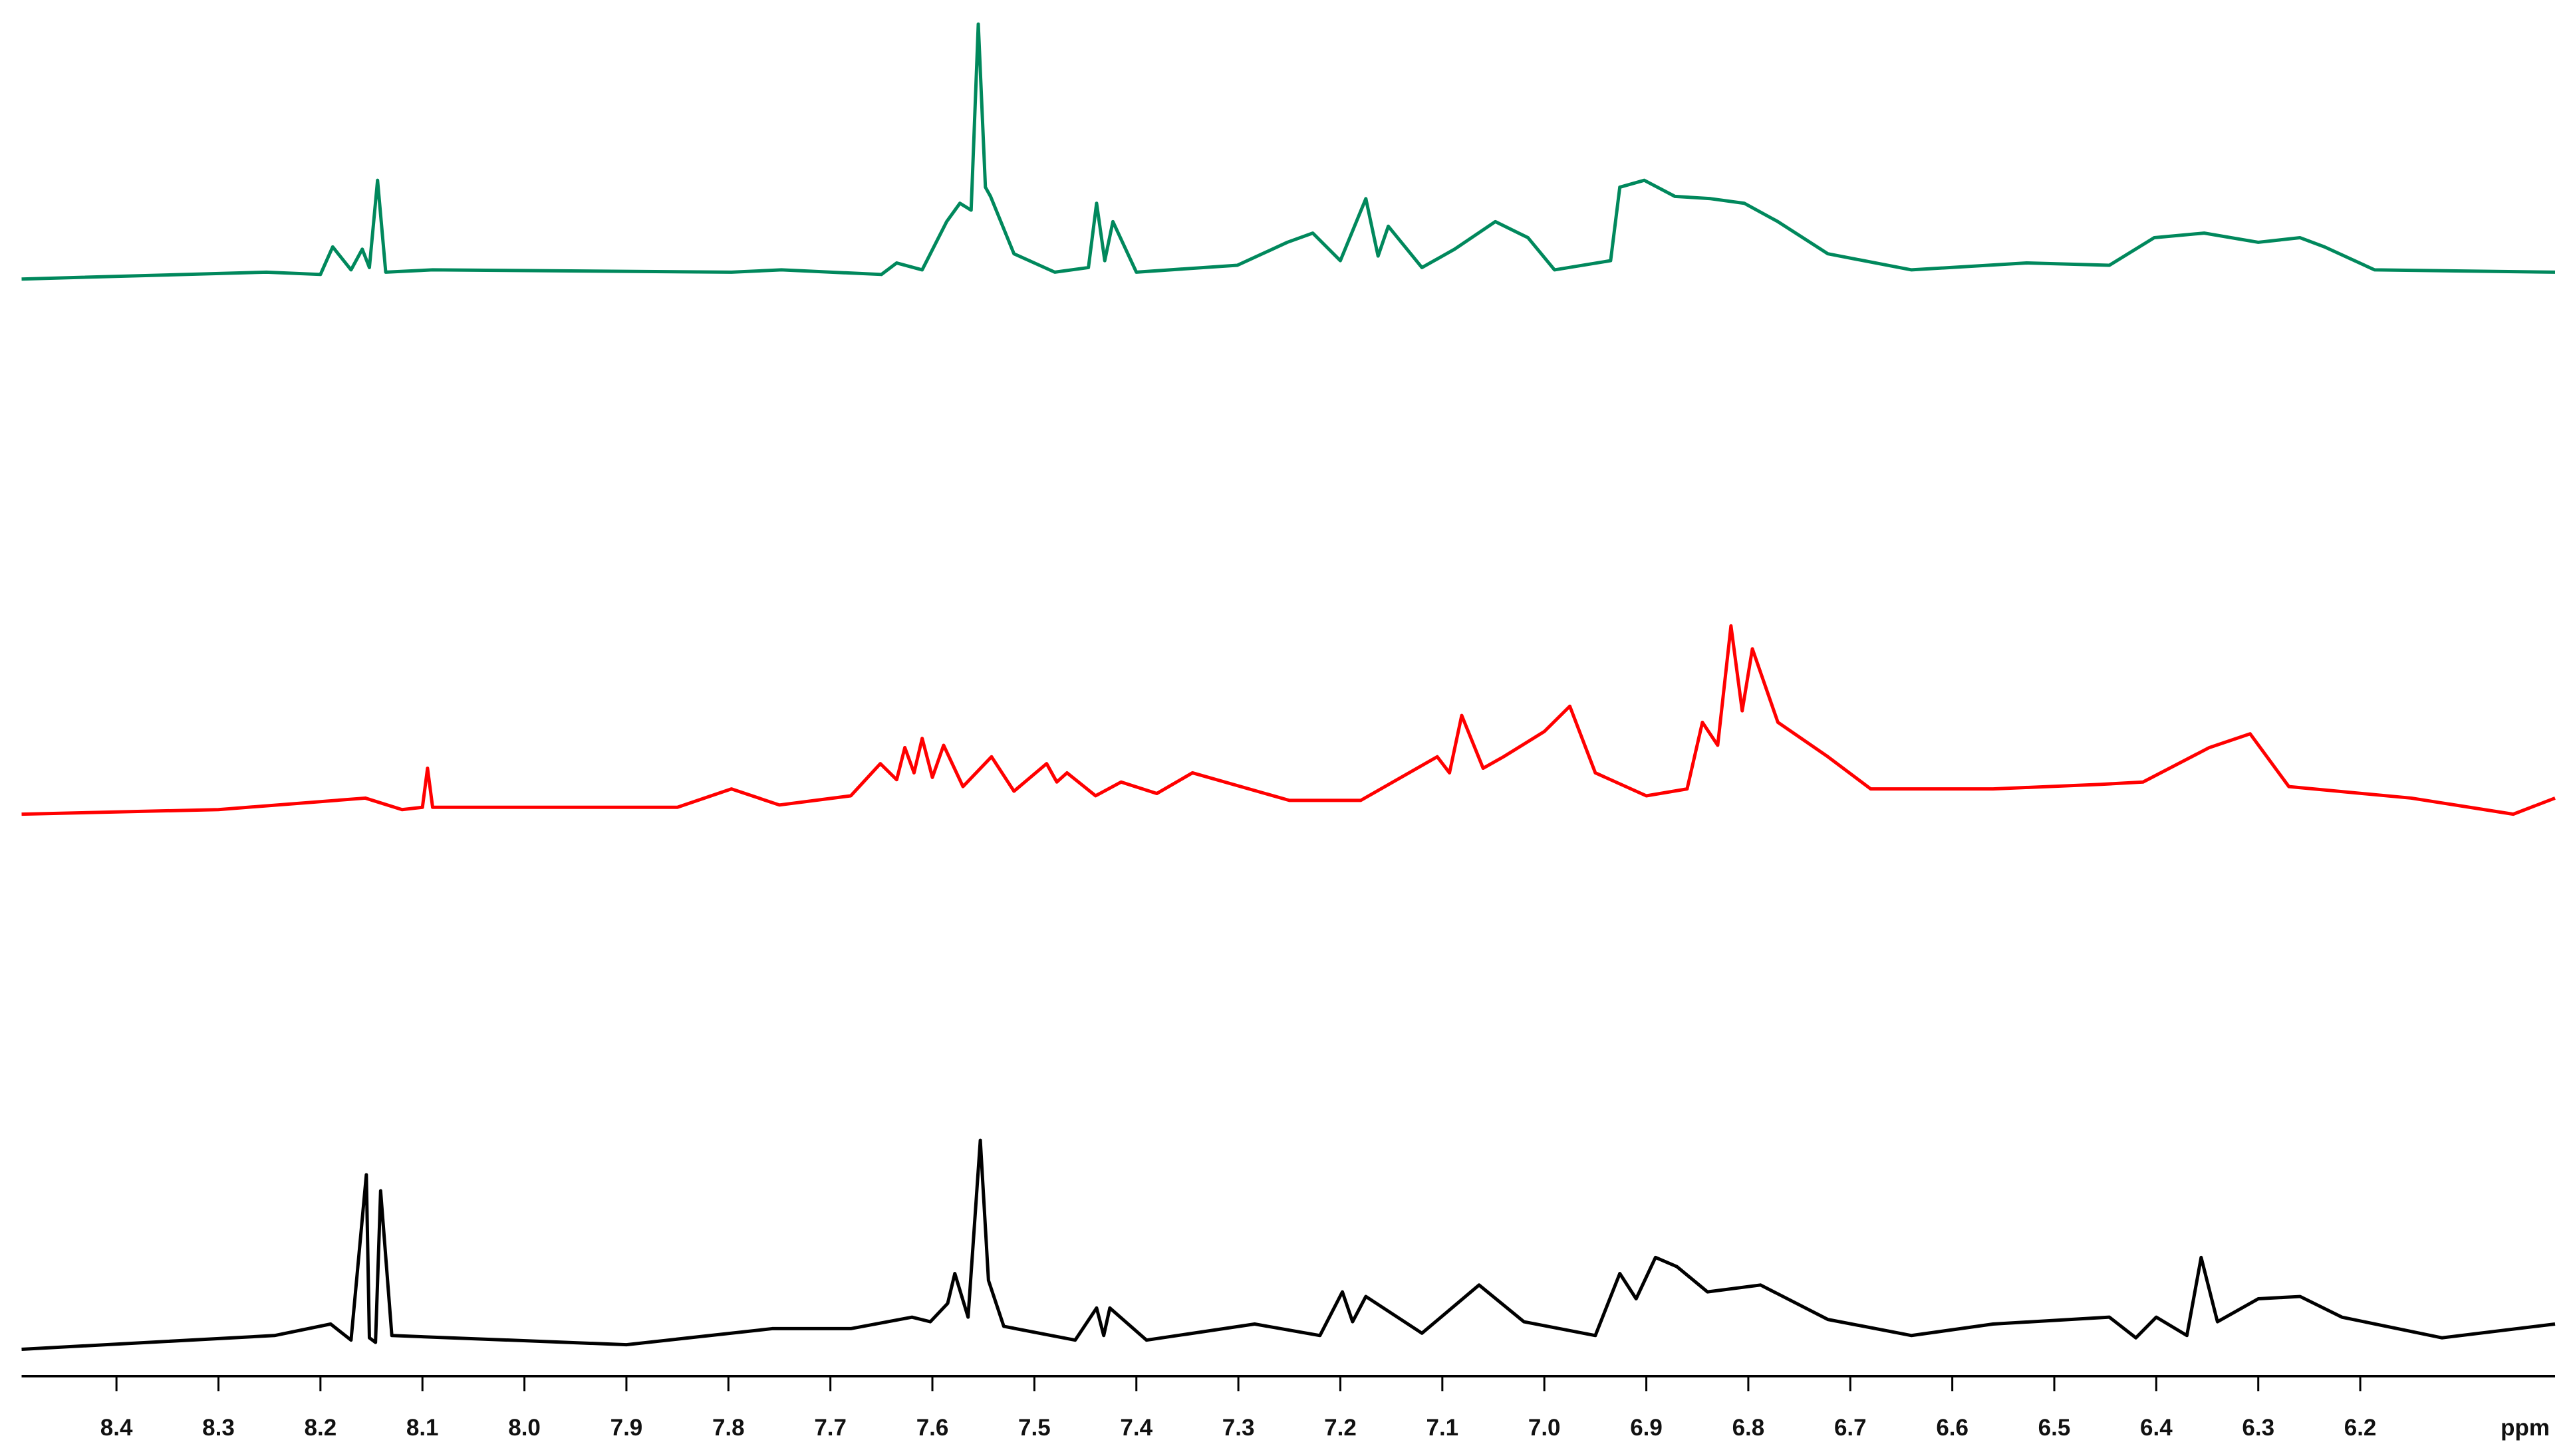 The height and width of the screenshot is (1456, 2575). What do you see at coordinates (932, 1428) in the screenshot?
I see `x-tick-label: 7.6` at bounding box center [932, 1428].